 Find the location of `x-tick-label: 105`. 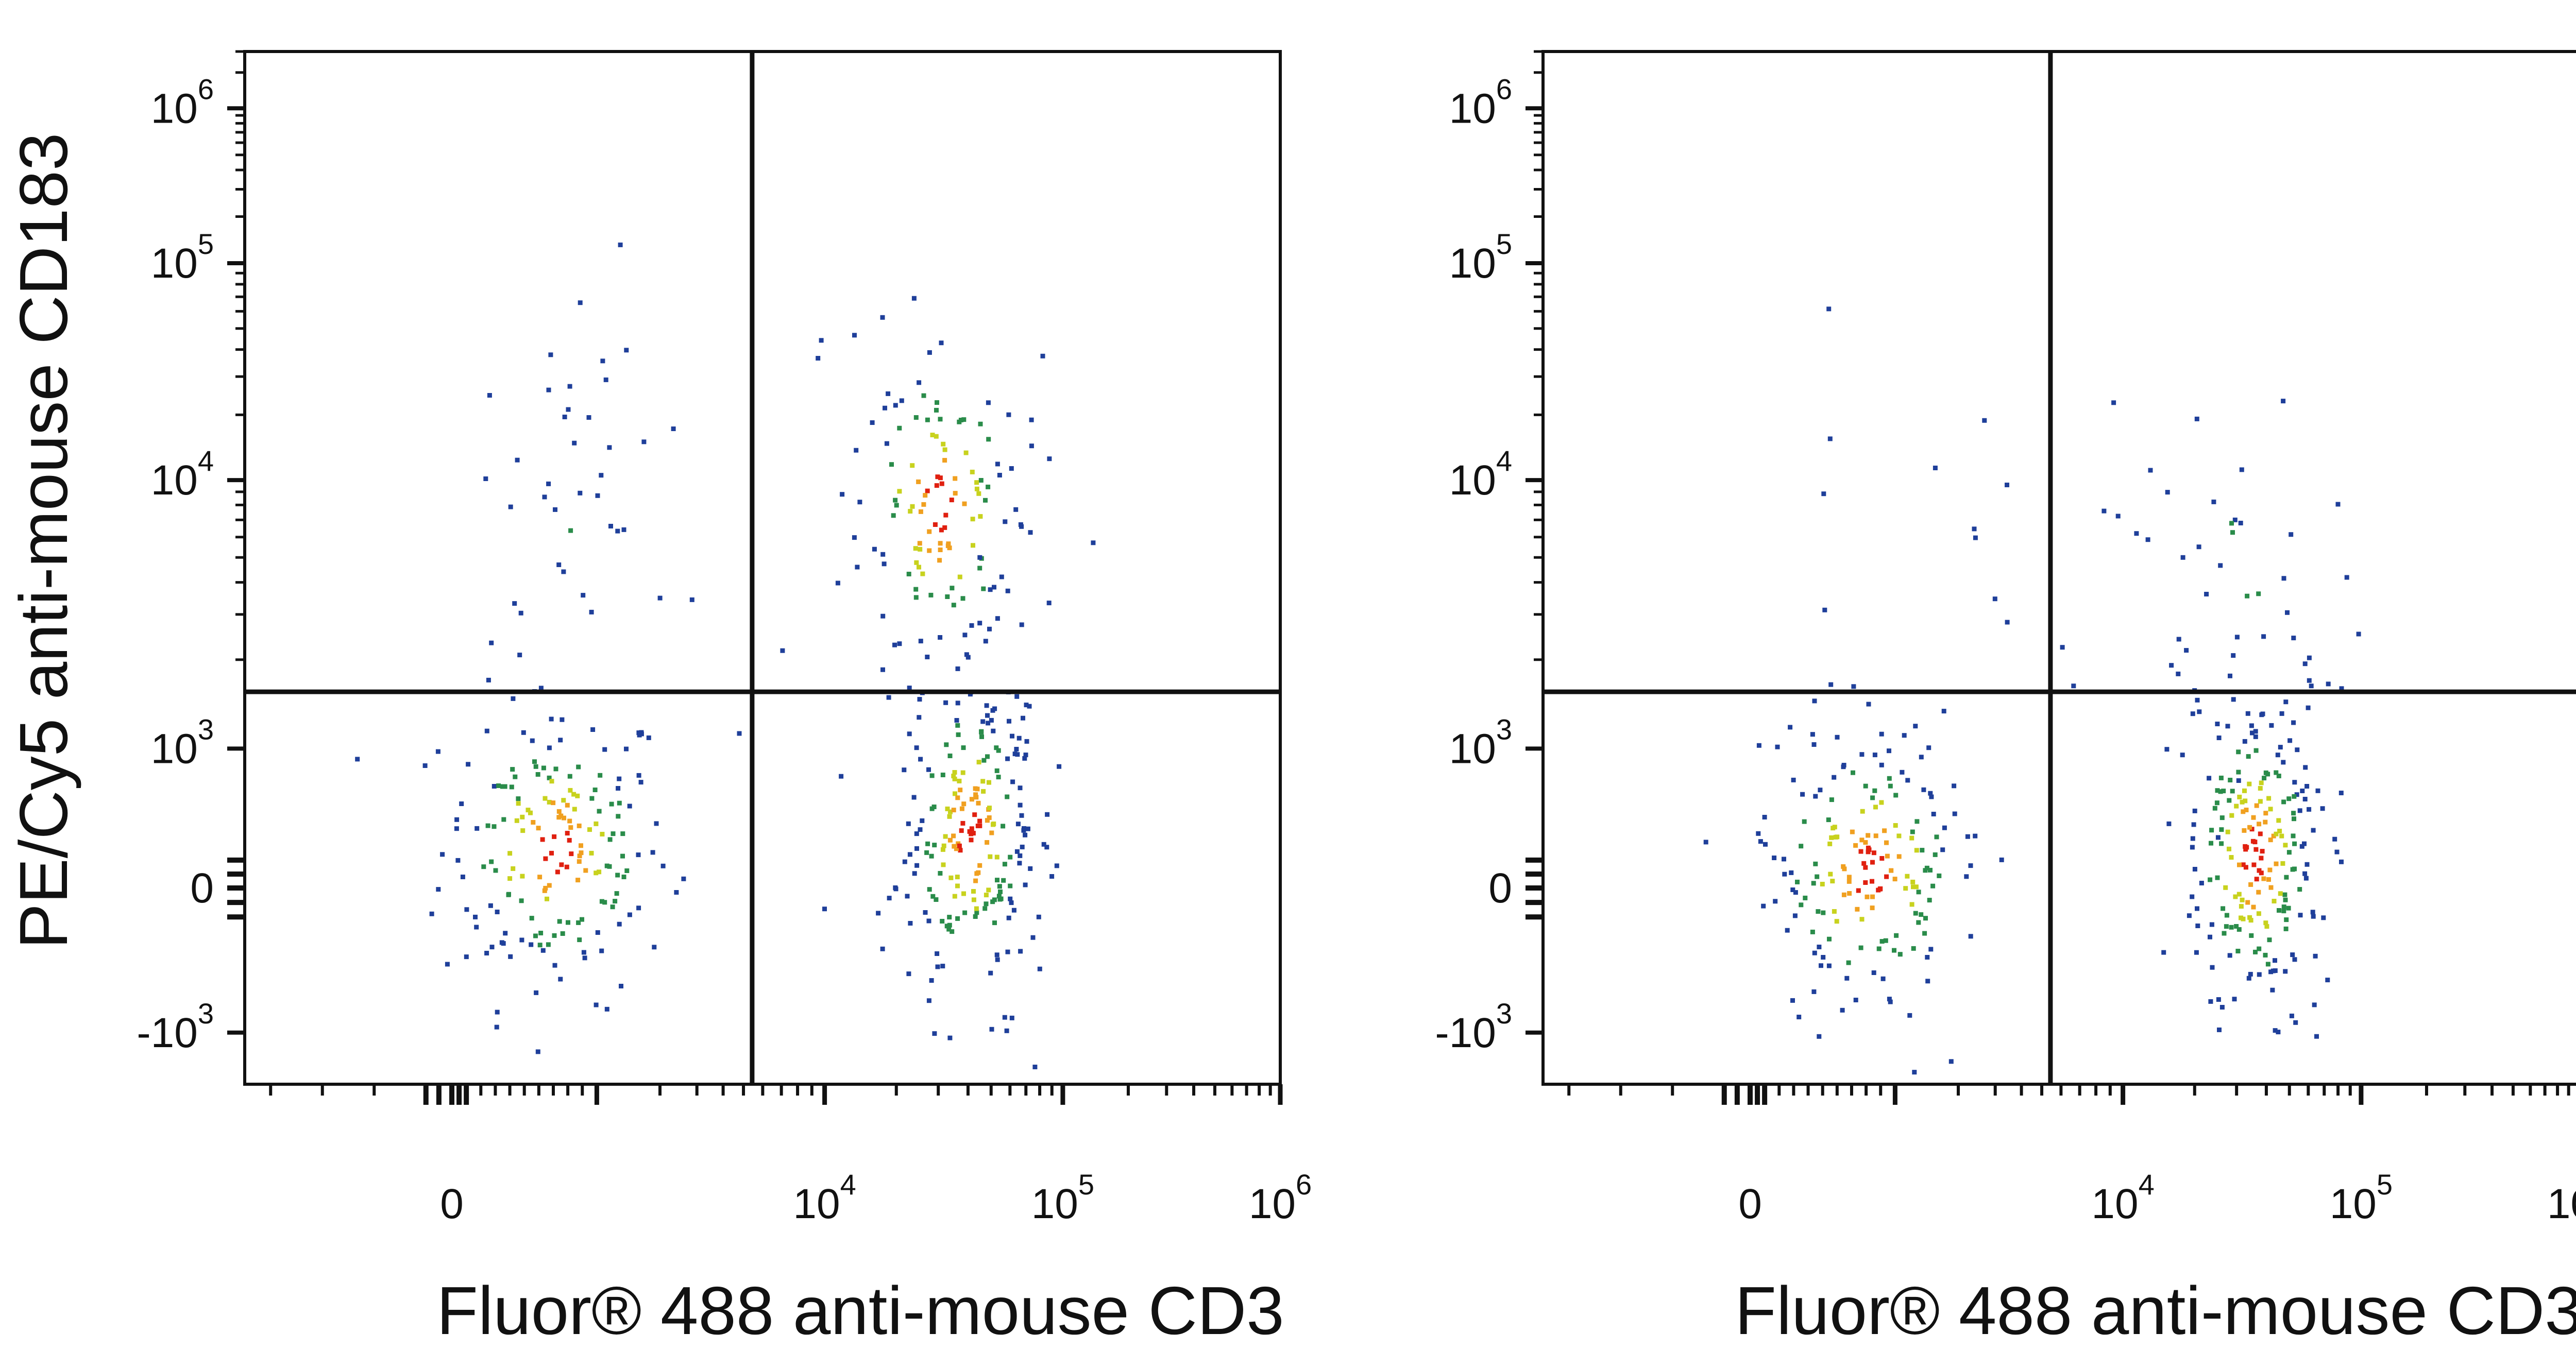

x-tick-label: 105 is located at coordinates (2361, 1198).